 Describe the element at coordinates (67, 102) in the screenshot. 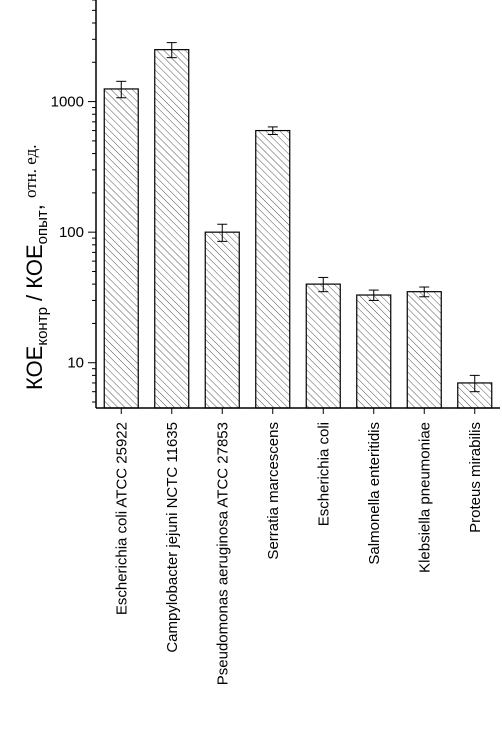

I see `y-tick-label: 1000` at that location.